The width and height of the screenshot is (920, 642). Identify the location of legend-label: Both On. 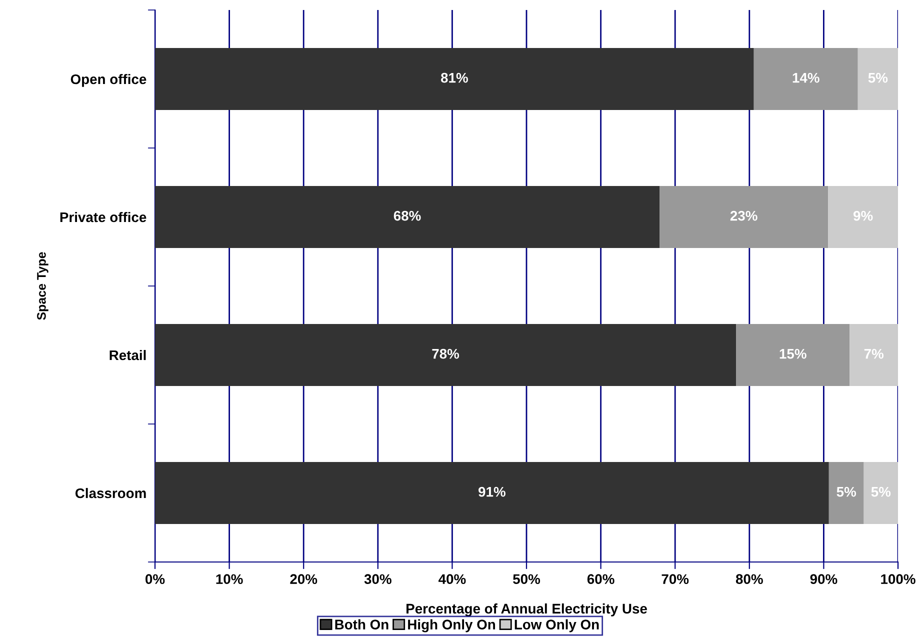
(361, 624).